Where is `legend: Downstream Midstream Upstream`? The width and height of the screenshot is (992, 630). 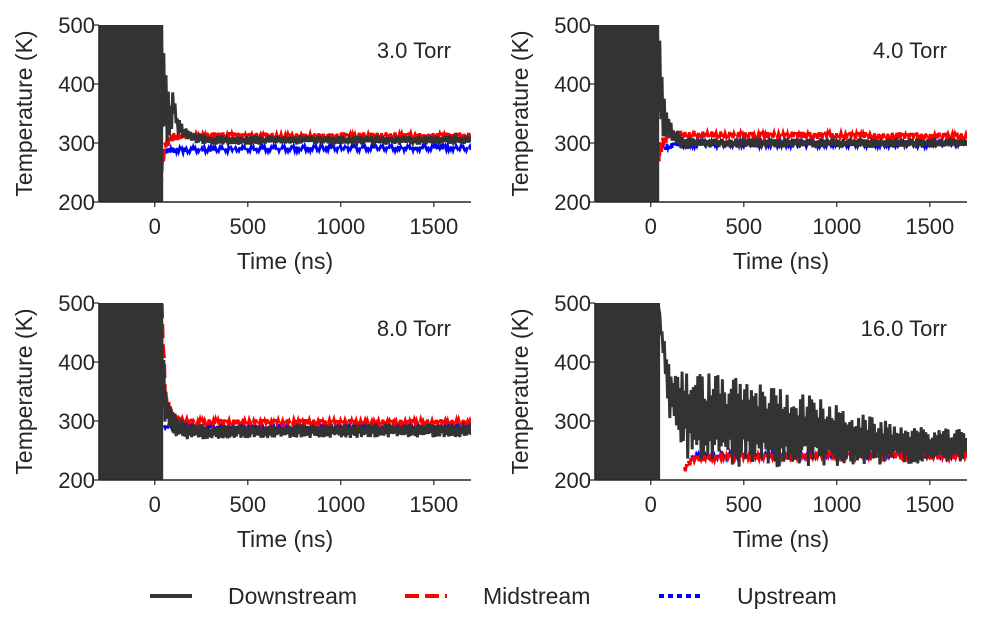 legend: Downstream Midstream Upstream is located at coordinates (493, 596).